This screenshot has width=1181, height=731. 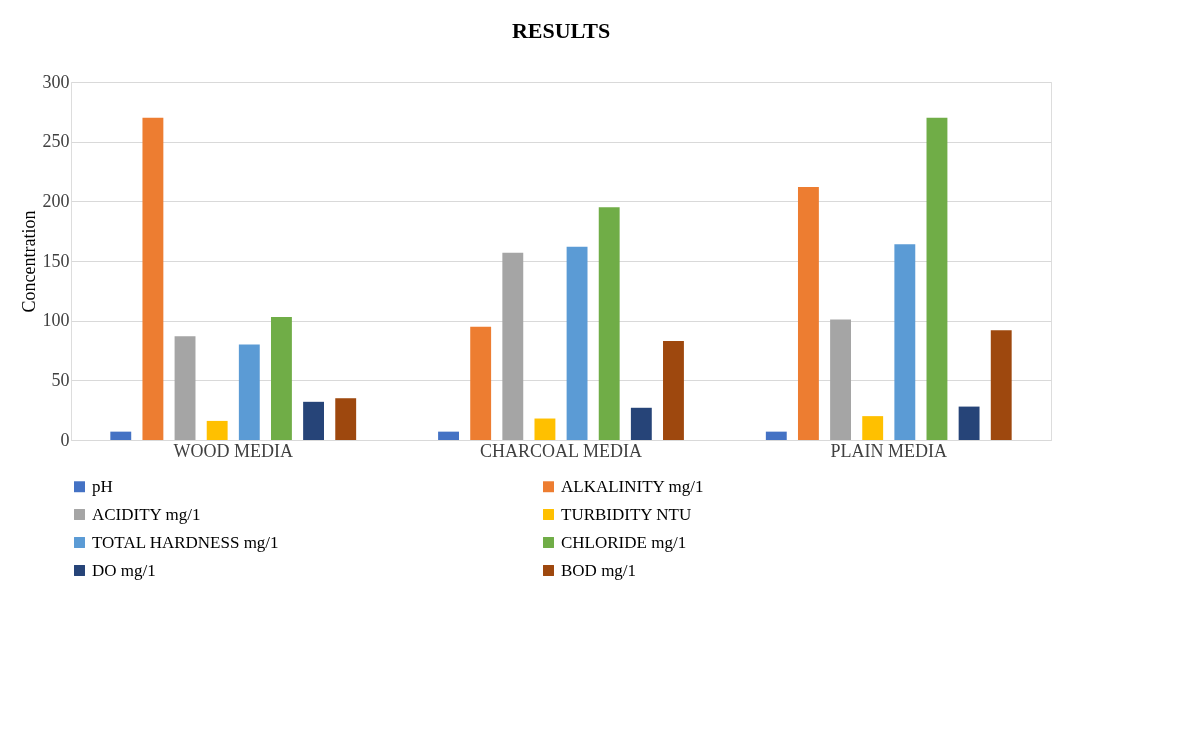 I want to click on legend-label: BOD mg/1, so click(x=599, y=570).